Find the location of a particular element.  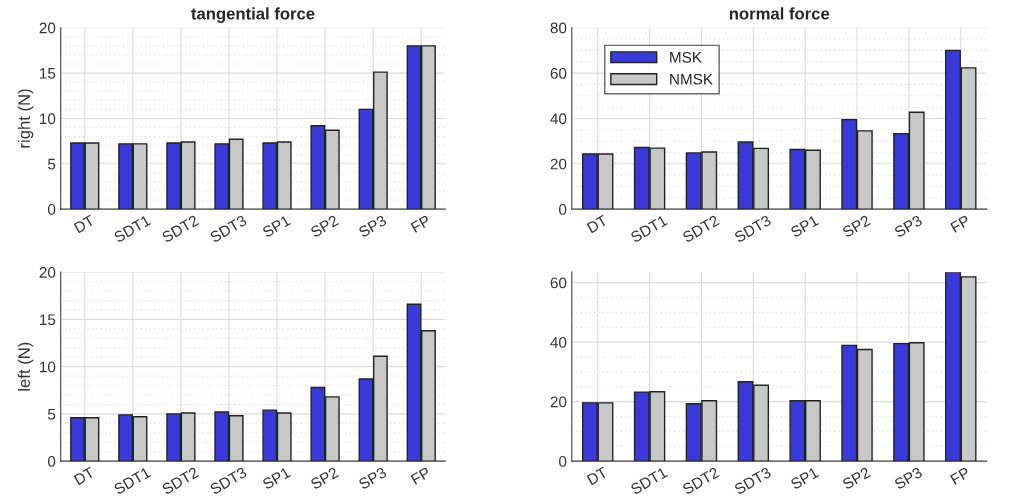

chart-title: tangential force is located at coordinates (253, 15).